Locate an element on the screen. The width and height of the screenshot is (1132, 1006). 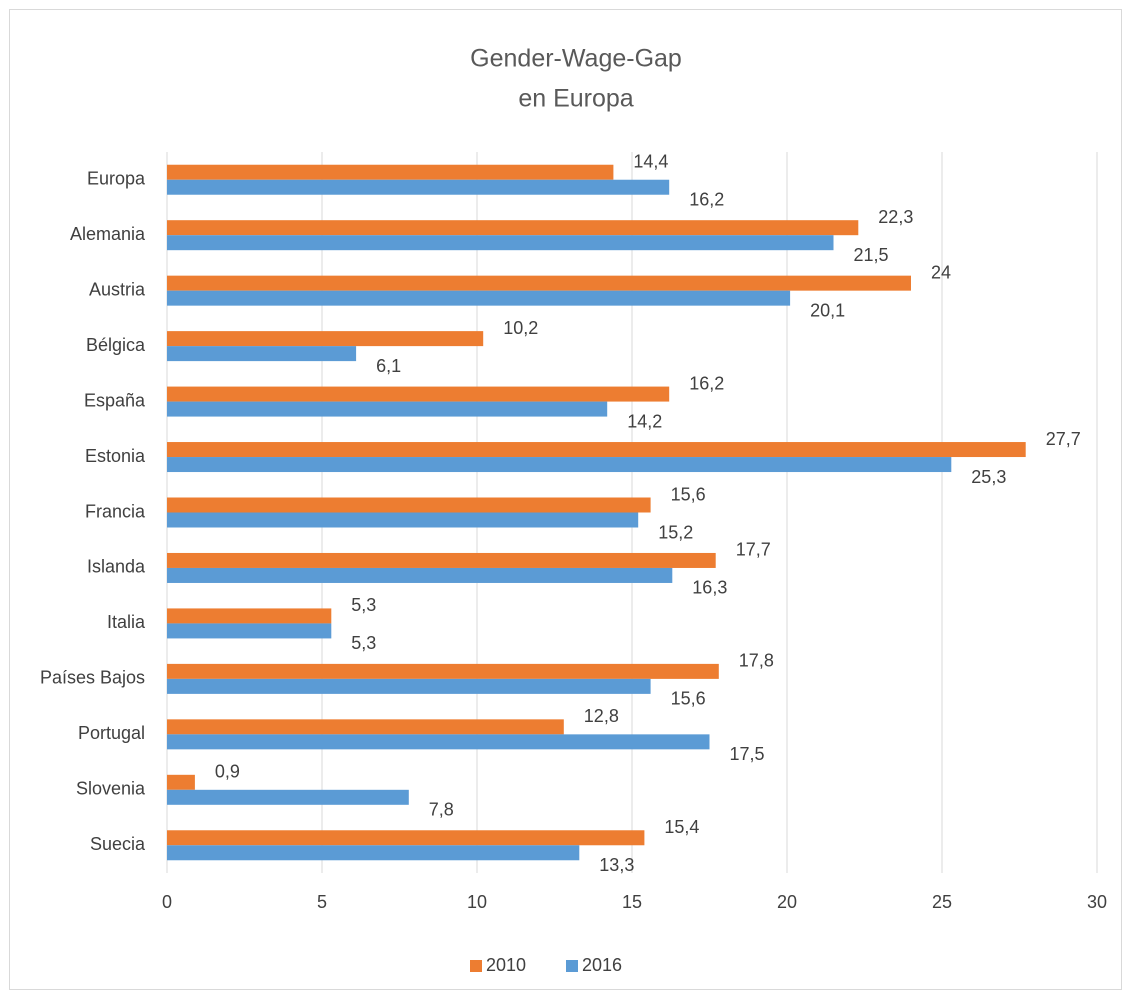
y-tick-label: Italia is located at coordinates (126, 622).